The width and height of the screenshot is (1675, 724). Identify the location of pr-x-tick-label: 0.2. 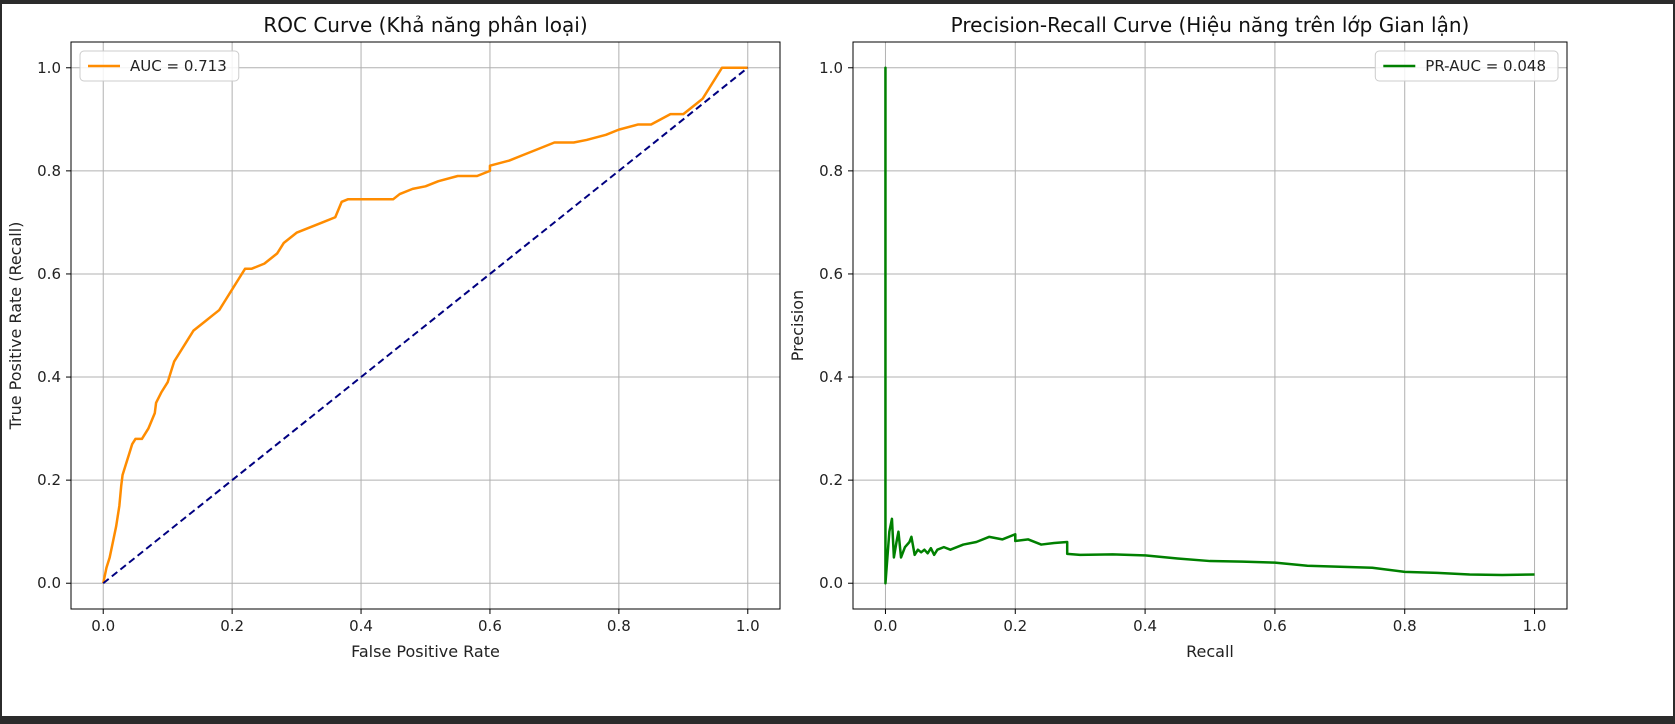
(1015, 626).